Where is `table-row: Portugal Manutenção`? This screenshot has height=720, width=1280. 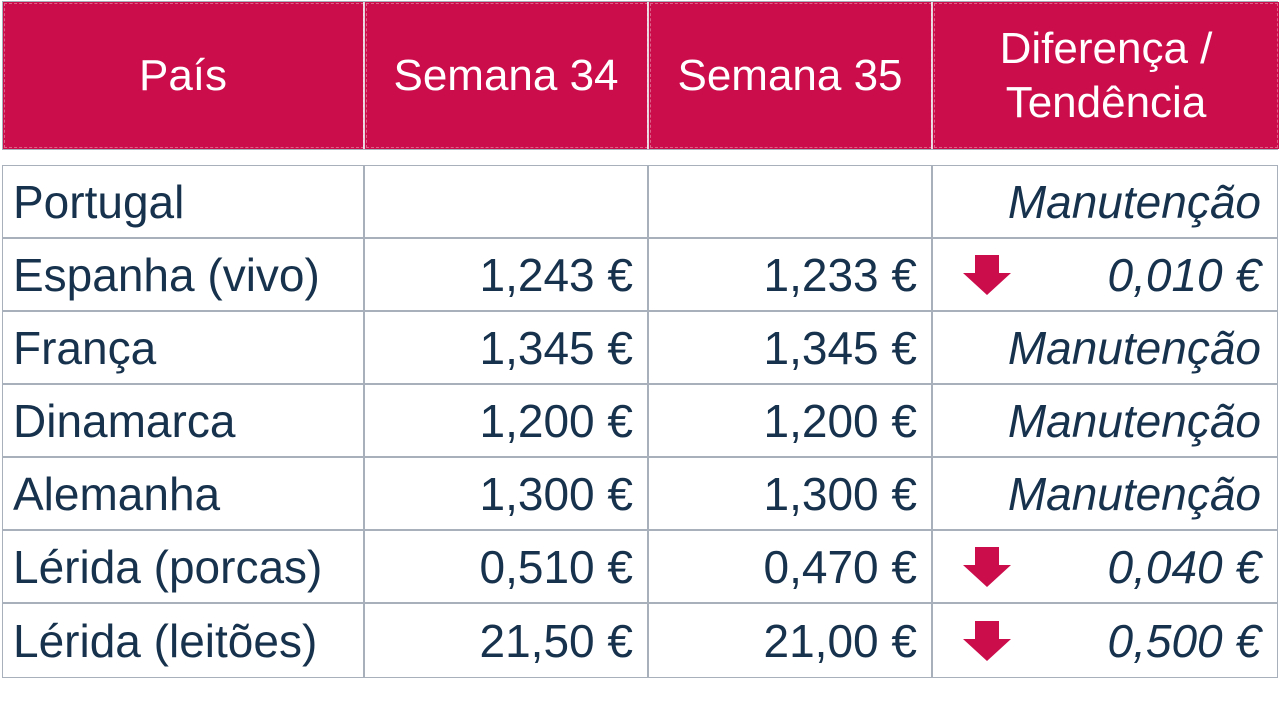
table-row: Portugal Manutenção is located at coordinates (640, 202).